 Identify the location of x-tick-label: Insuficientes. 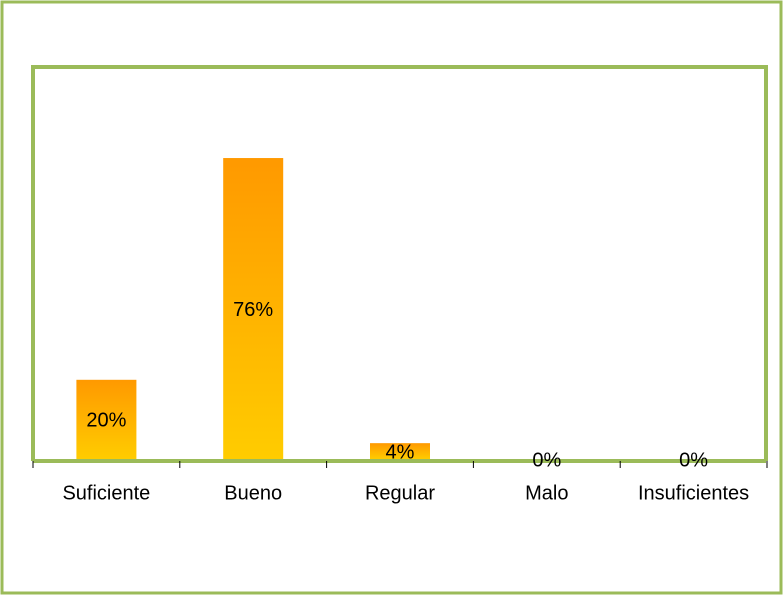
(693, 493).